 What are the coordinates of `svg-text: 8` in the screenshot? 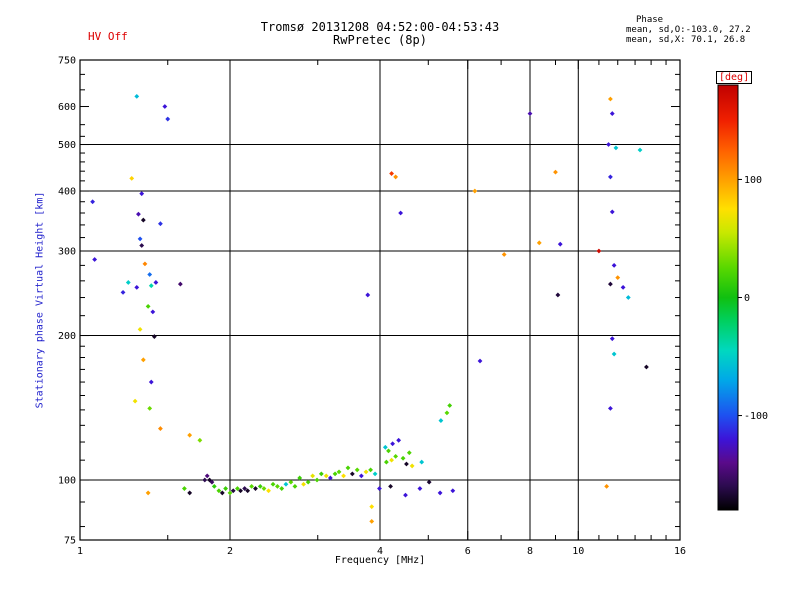 It's located at (530, 551).